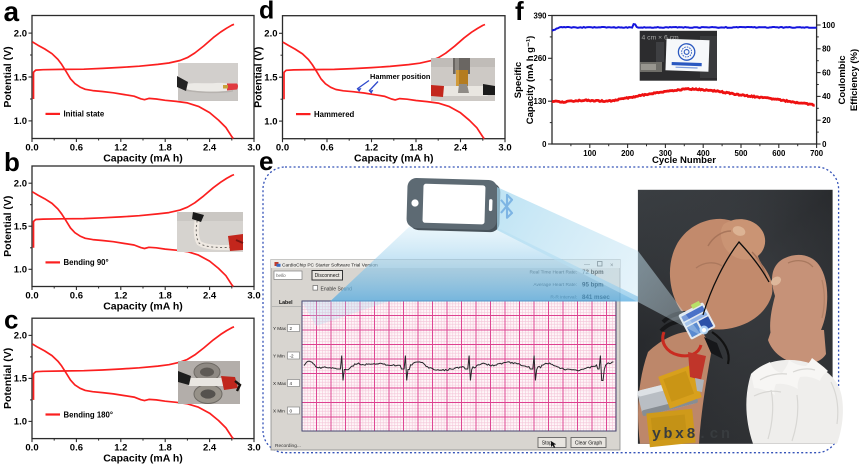 Image resolution: width=867 pixels, height=467 pixels. Describe the element at coordinates (842, 79) in the screenshot. I see `svg-text: Coulombic` at that location.